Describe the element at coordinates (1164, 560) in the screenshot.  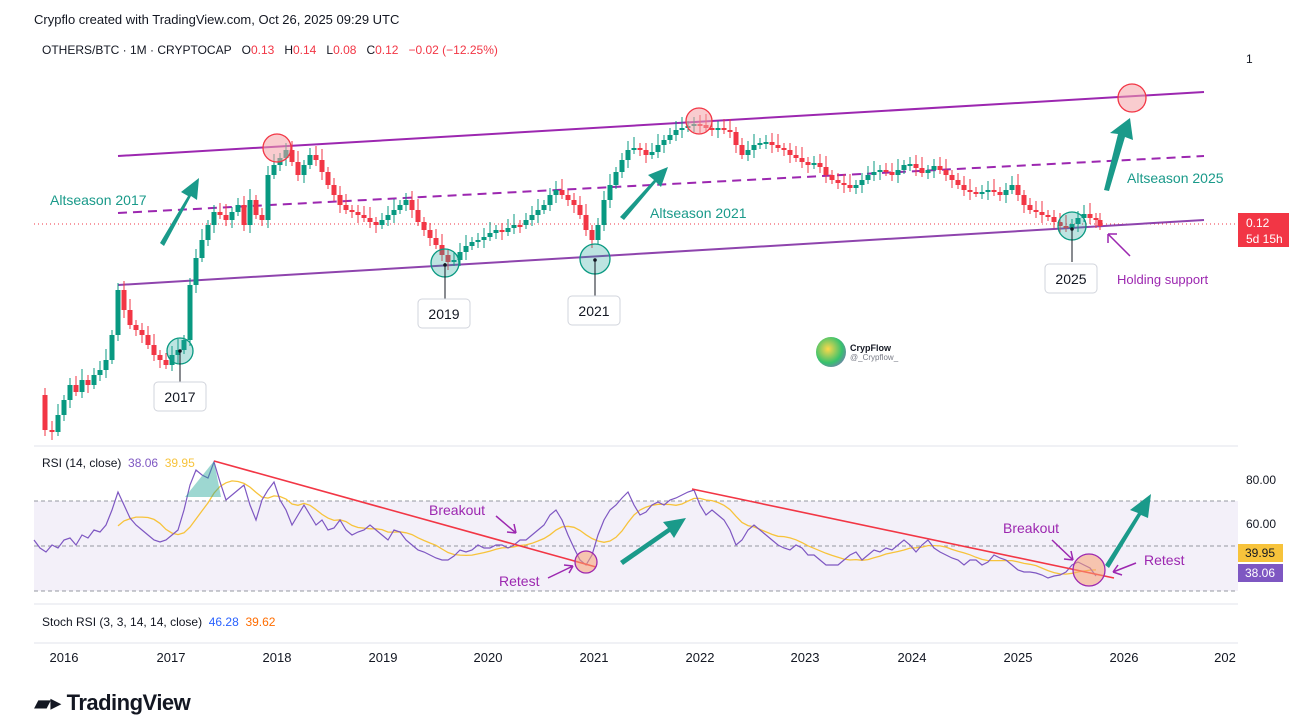
I see `retest-label-2: Retest` at that location.